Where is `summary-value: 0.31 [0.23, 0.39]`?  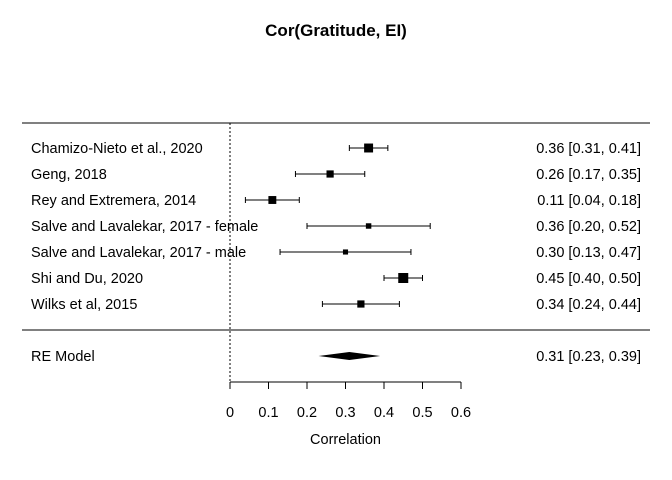
summary-value: 0.31 [0.23, 0.39] is located at coordinates (588, 357).